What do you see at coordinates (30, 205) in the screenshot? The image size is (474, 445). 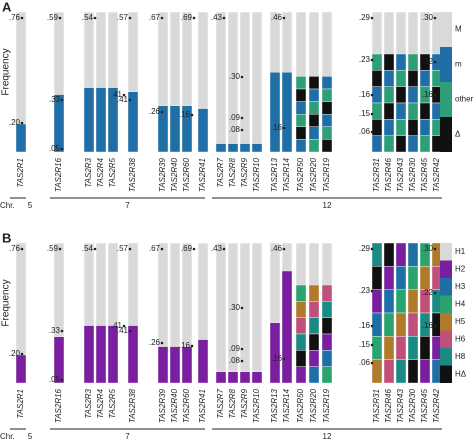 I see `chromosome-label: 5` at bounding box center [30, 205].